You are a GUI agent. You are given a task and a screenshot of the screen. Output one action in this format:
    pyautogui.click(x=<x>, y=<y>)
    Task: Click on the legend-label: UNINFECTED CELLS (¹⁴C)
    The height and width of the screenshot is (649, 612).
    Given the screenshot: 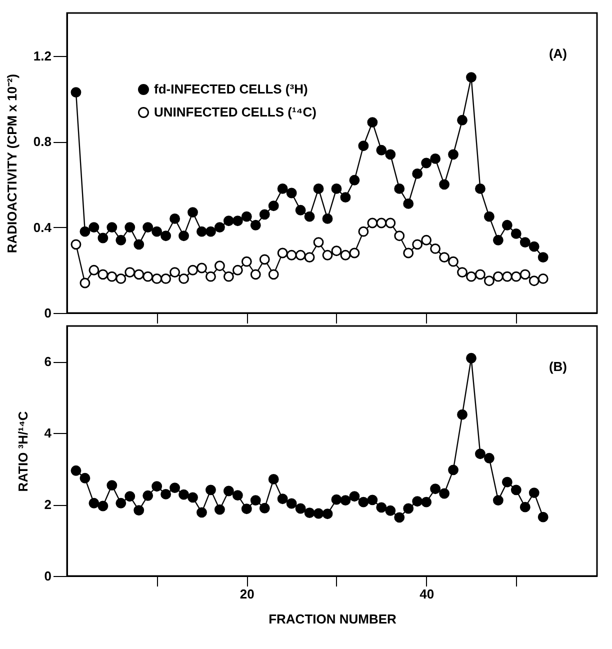 What is the action you would take?
    pyautogui.click(x=235, y=112)
    